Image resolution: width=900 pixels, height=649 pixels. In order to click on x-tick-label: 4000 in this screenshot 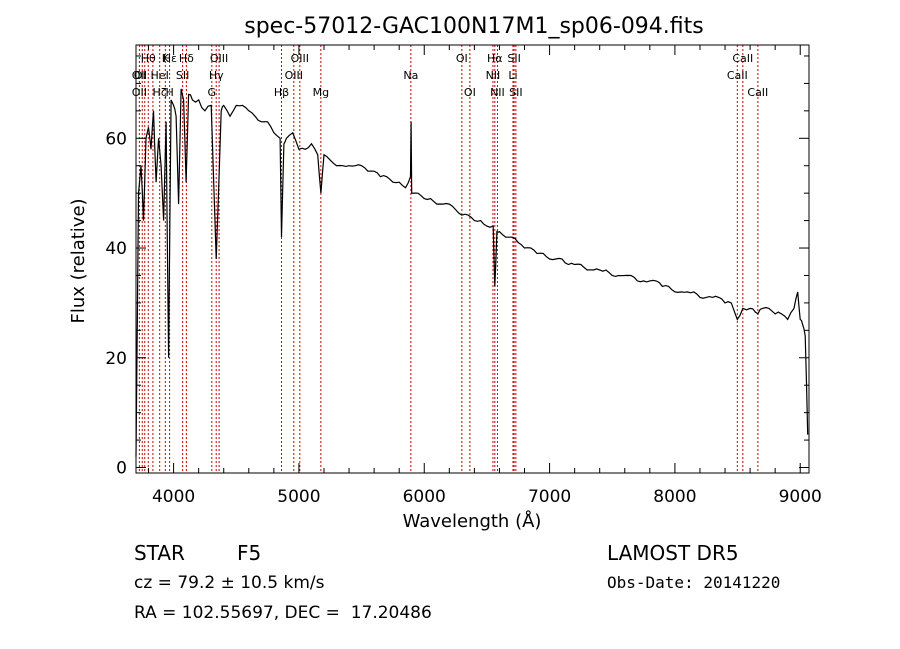, I will do `click(173, 497)`.